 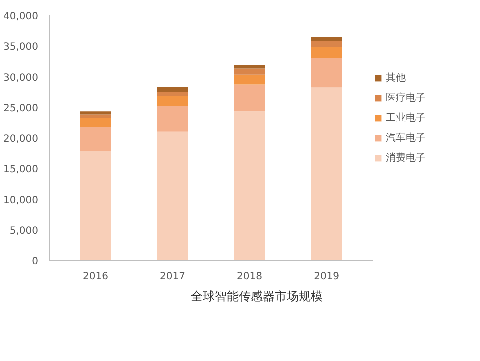 I want to click on x-tick-label: 2018, so click(x=250, y=277).